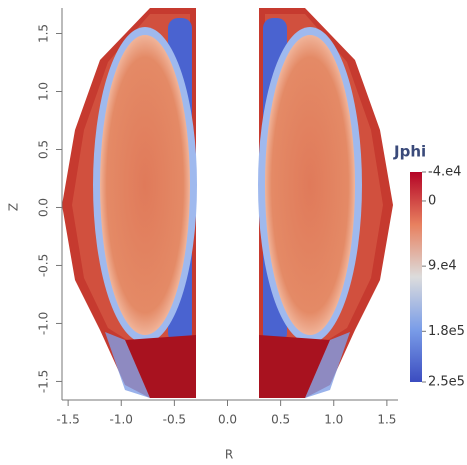  I want to click on colorbar, so click(416, 277).